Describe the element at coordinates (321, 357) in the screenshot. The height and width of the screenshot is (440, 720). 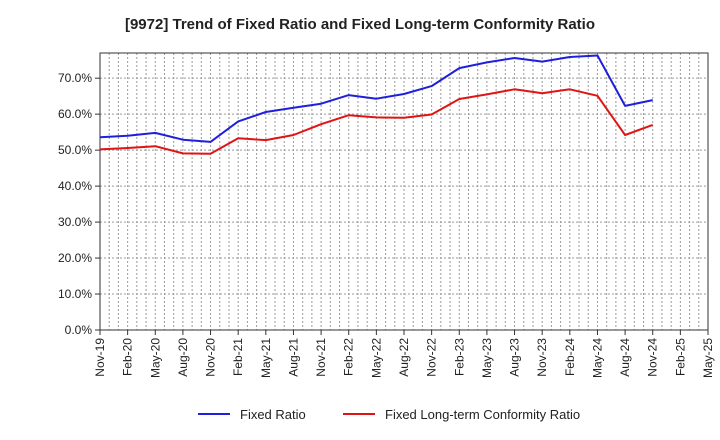
I see `x-tick-label: Nov-21` at that location.